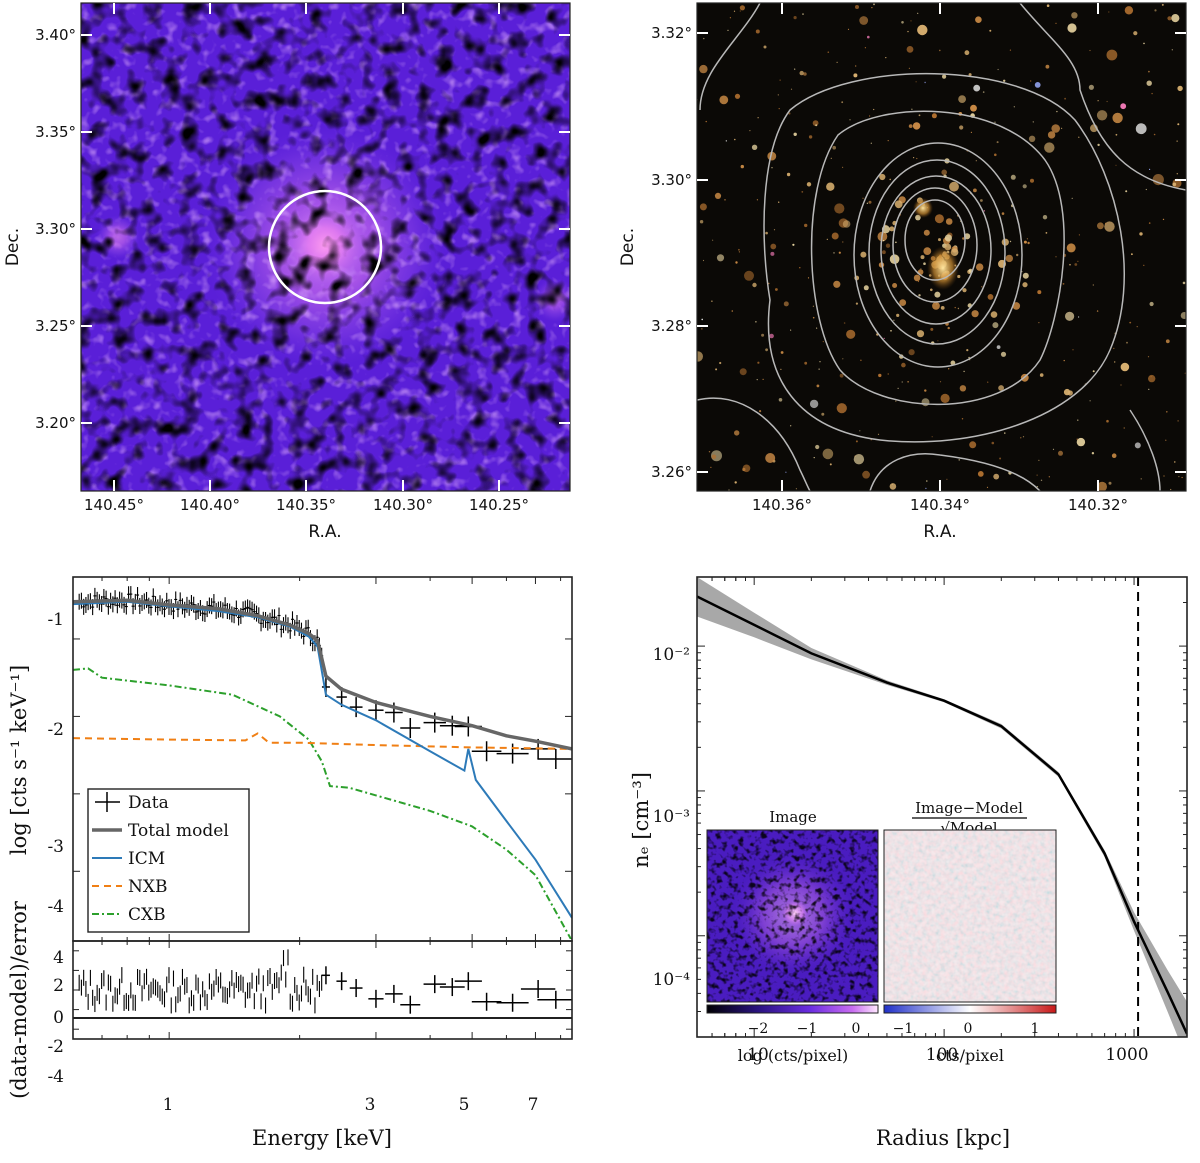 The width and height of the screenshot is (1200, 1163). I want to click on density-xaxis-label: Radius [kpc], so click(943, 1138).